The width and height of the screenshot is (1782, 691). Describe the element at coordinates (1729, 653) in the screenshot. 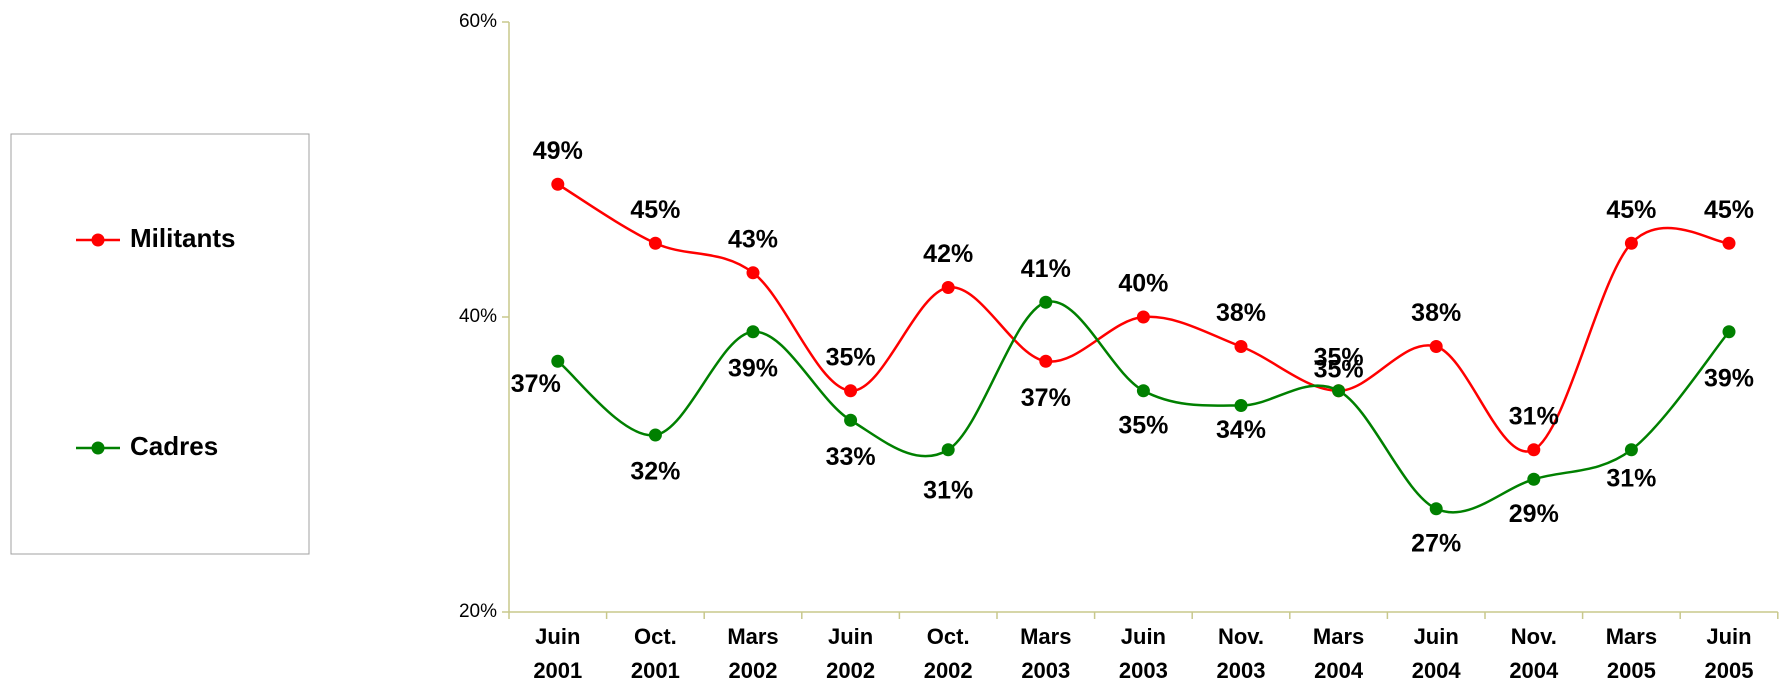

I see `x-tick-label: Juin 2005` at that location.